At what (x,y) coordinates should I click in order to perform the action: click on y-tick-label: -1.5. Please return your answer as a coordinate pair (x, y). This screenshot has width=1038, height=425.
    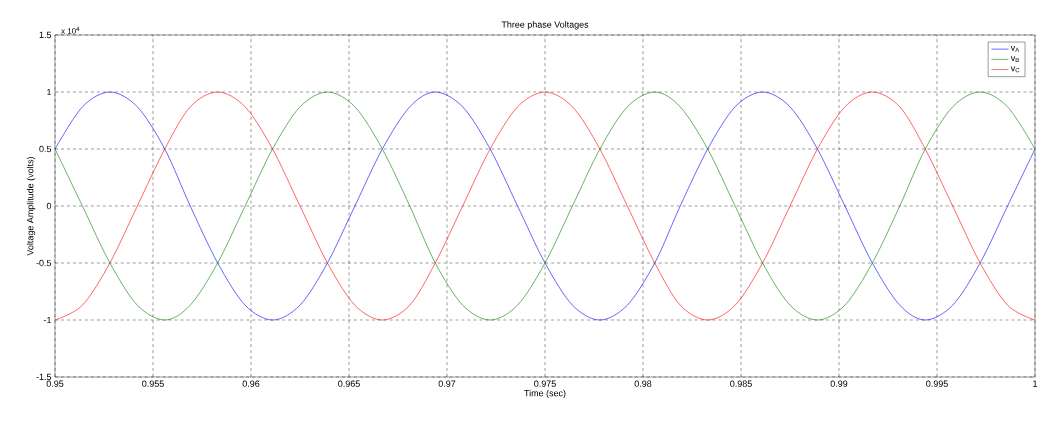
    Looking at the image, I should click on (44, 377).